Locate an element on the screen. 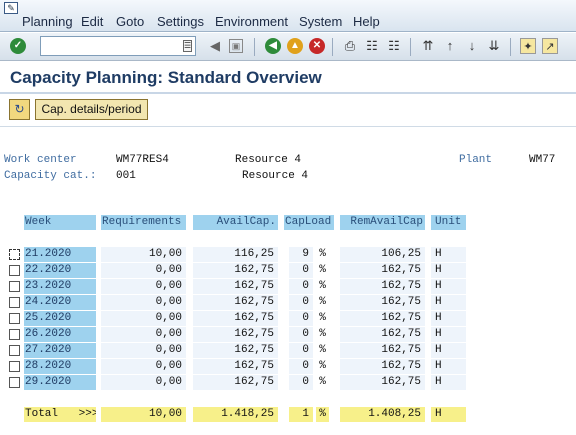 The height and width of the screenshot is (435, 576). week-cell: 26.2020 is located at coordinates (60, 334).